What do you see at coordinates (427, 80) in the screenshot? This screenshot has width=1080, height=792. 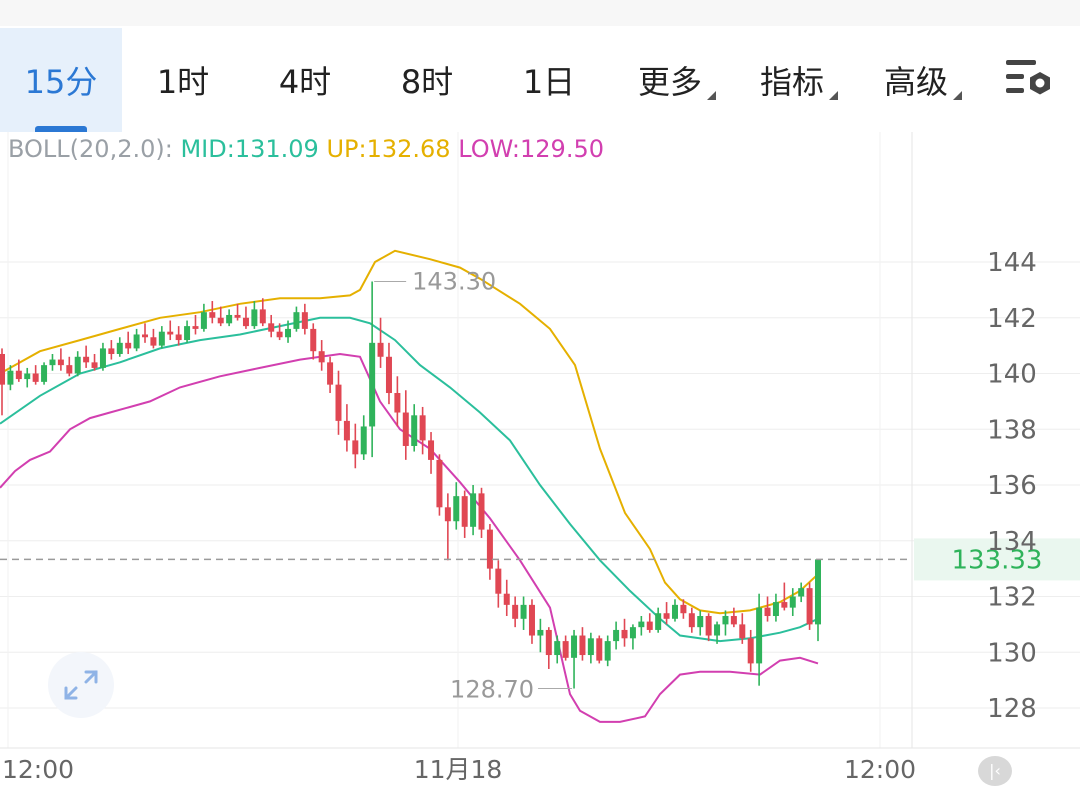 I see `tab-8h: 8时` at bounding box center [427, 80].